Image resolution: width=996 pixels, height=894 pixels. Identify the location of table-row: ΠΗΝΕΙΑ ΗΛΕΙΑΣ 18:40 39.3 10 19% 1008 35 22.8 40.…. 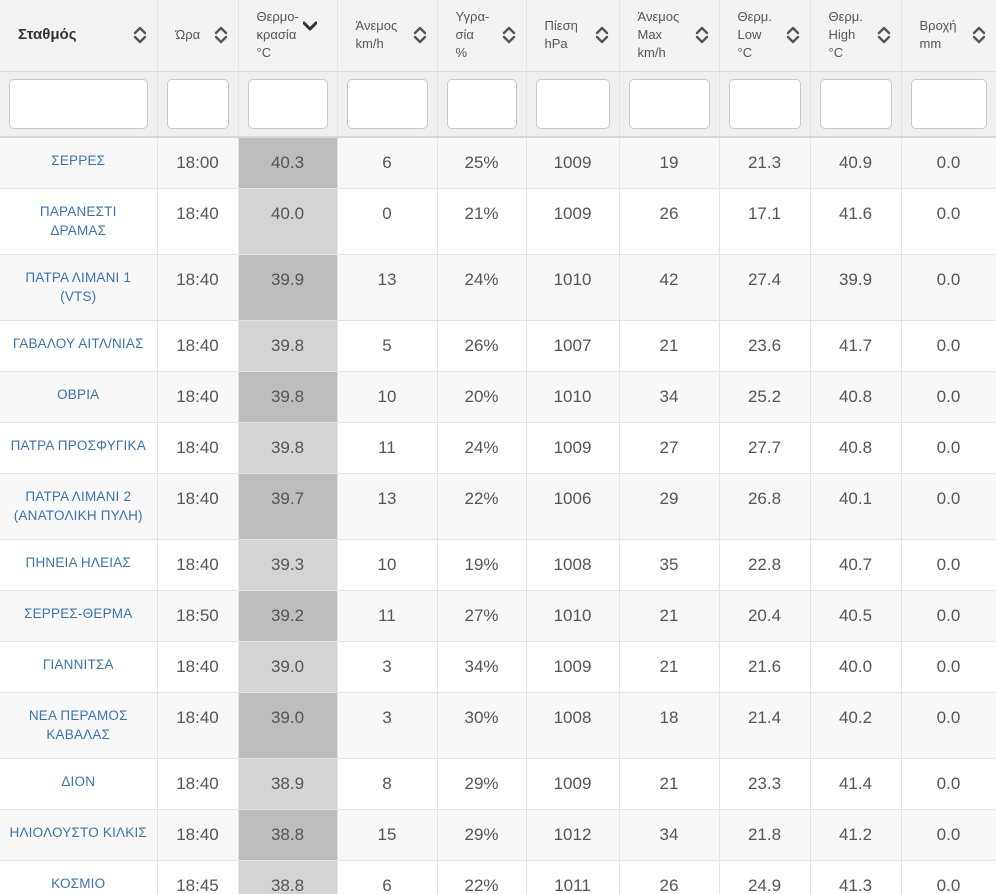
(498, 565).